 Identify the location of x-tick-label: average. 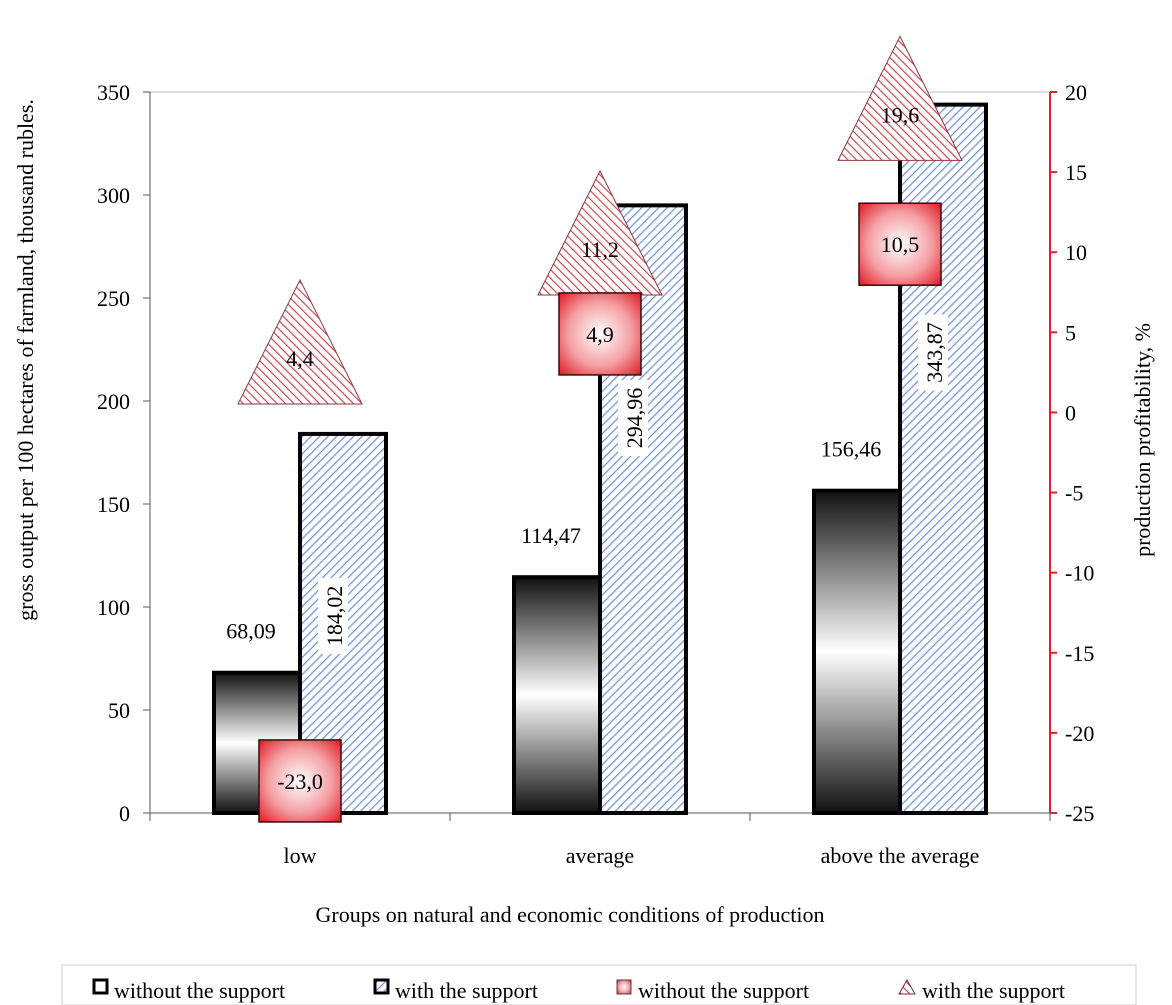
(600, 855).